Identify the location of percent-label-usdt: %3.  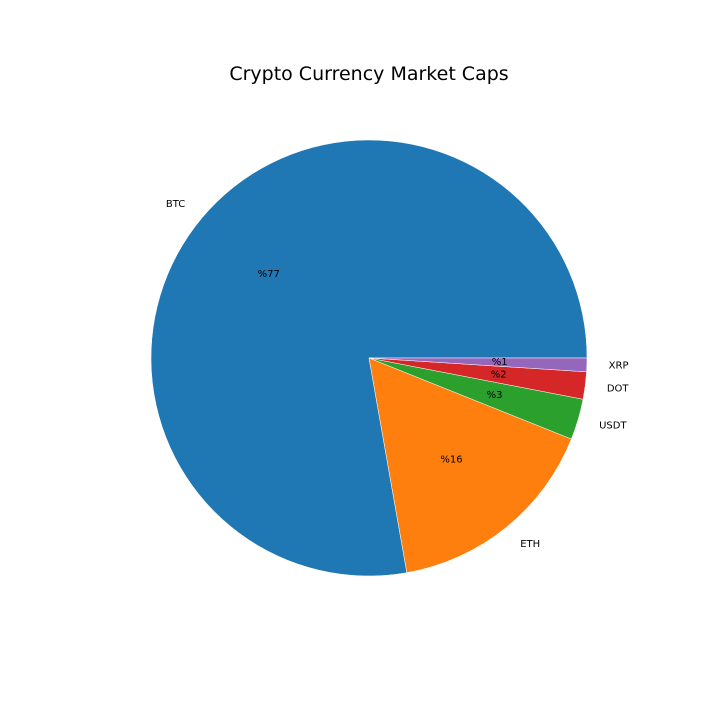
(495, 395).